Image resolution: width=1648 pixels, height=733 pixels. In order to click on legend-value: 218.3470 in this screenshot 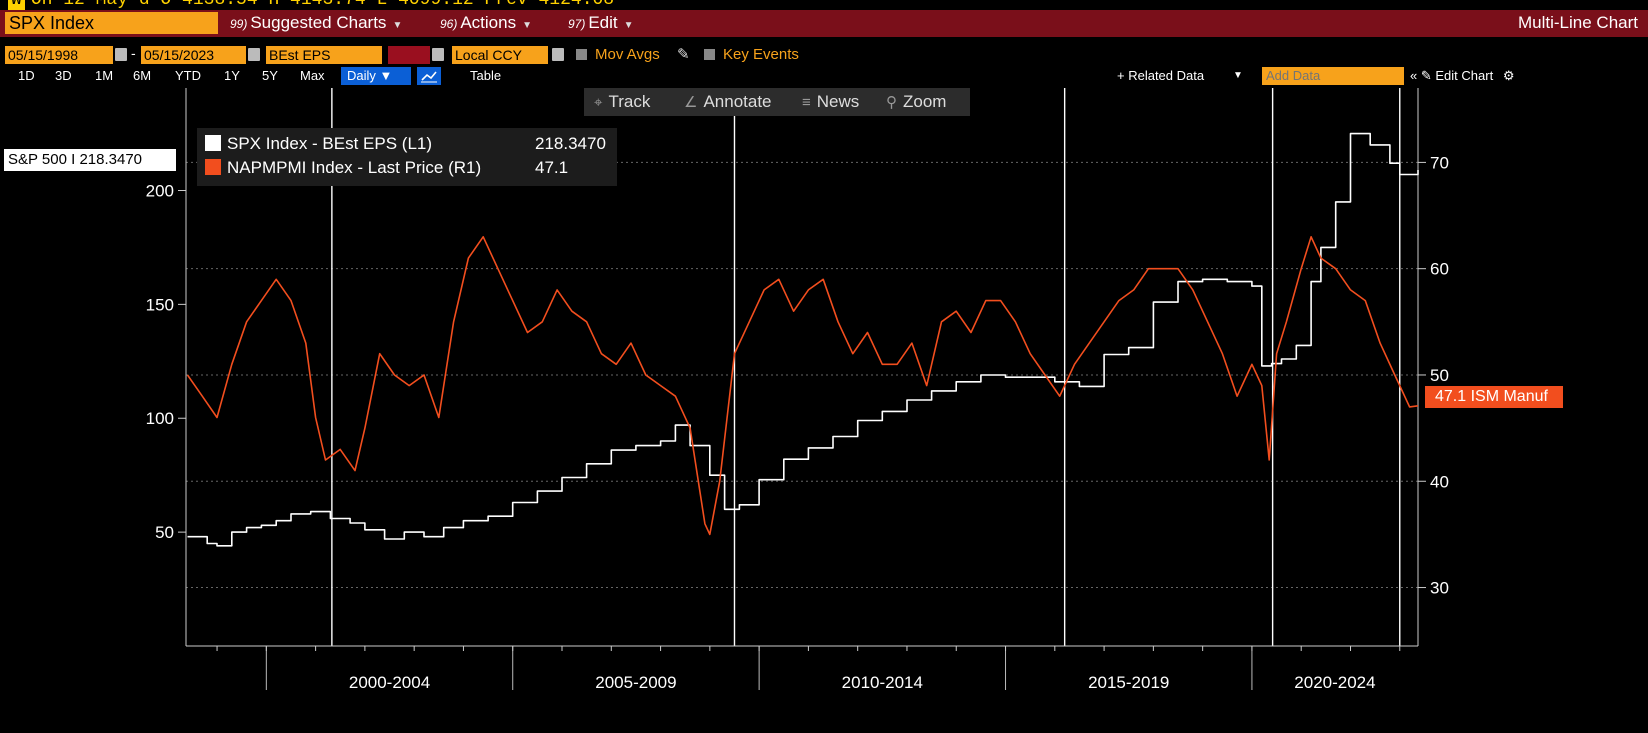, I will do `click(570, 143)`.